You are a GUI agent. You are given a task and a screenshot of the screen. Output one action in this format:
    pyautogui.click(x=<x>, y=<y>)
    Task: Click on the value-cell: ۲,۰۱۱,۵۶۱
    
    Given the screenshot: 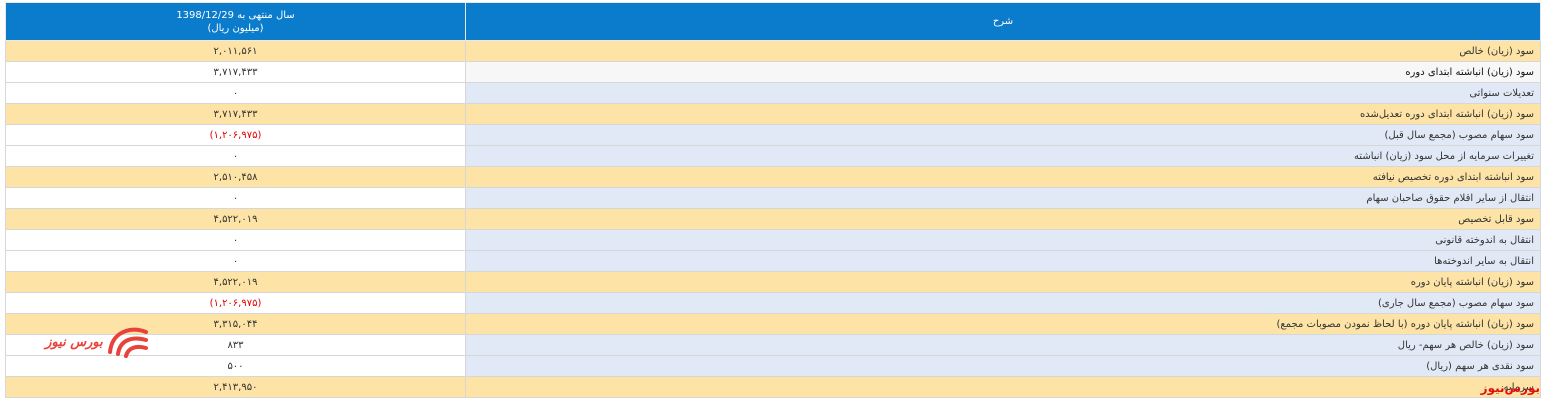 What is the action you would take?
    pyautogui.click(x=235, y=51)
    